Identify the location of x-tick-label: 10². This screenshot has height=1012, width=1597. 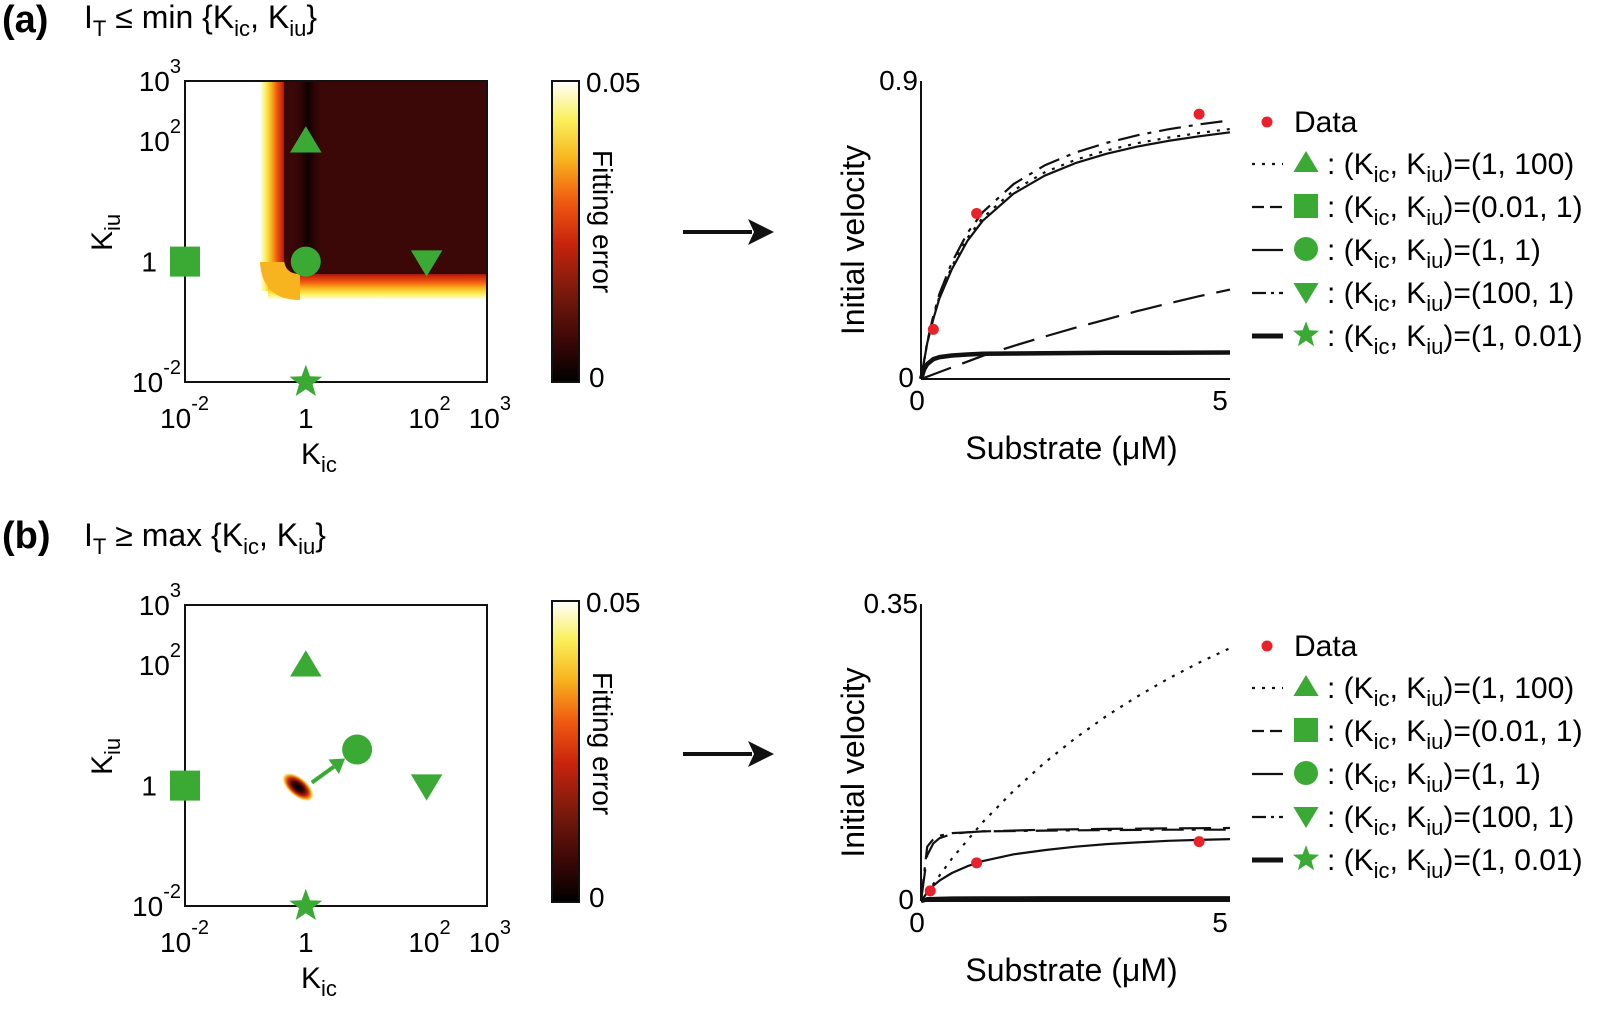
(429, 413).